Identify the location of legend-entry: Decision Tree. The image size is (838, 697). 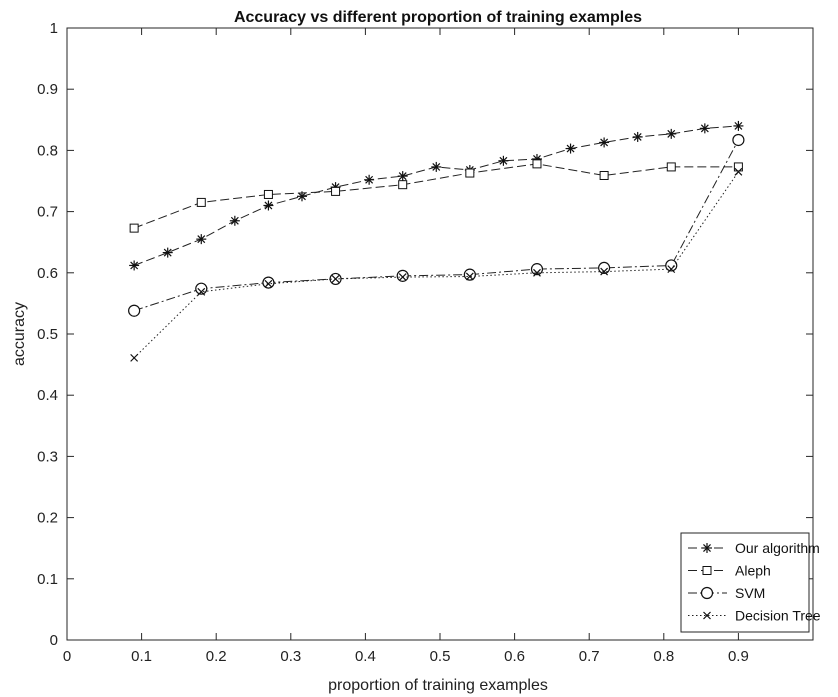
(754, 616).